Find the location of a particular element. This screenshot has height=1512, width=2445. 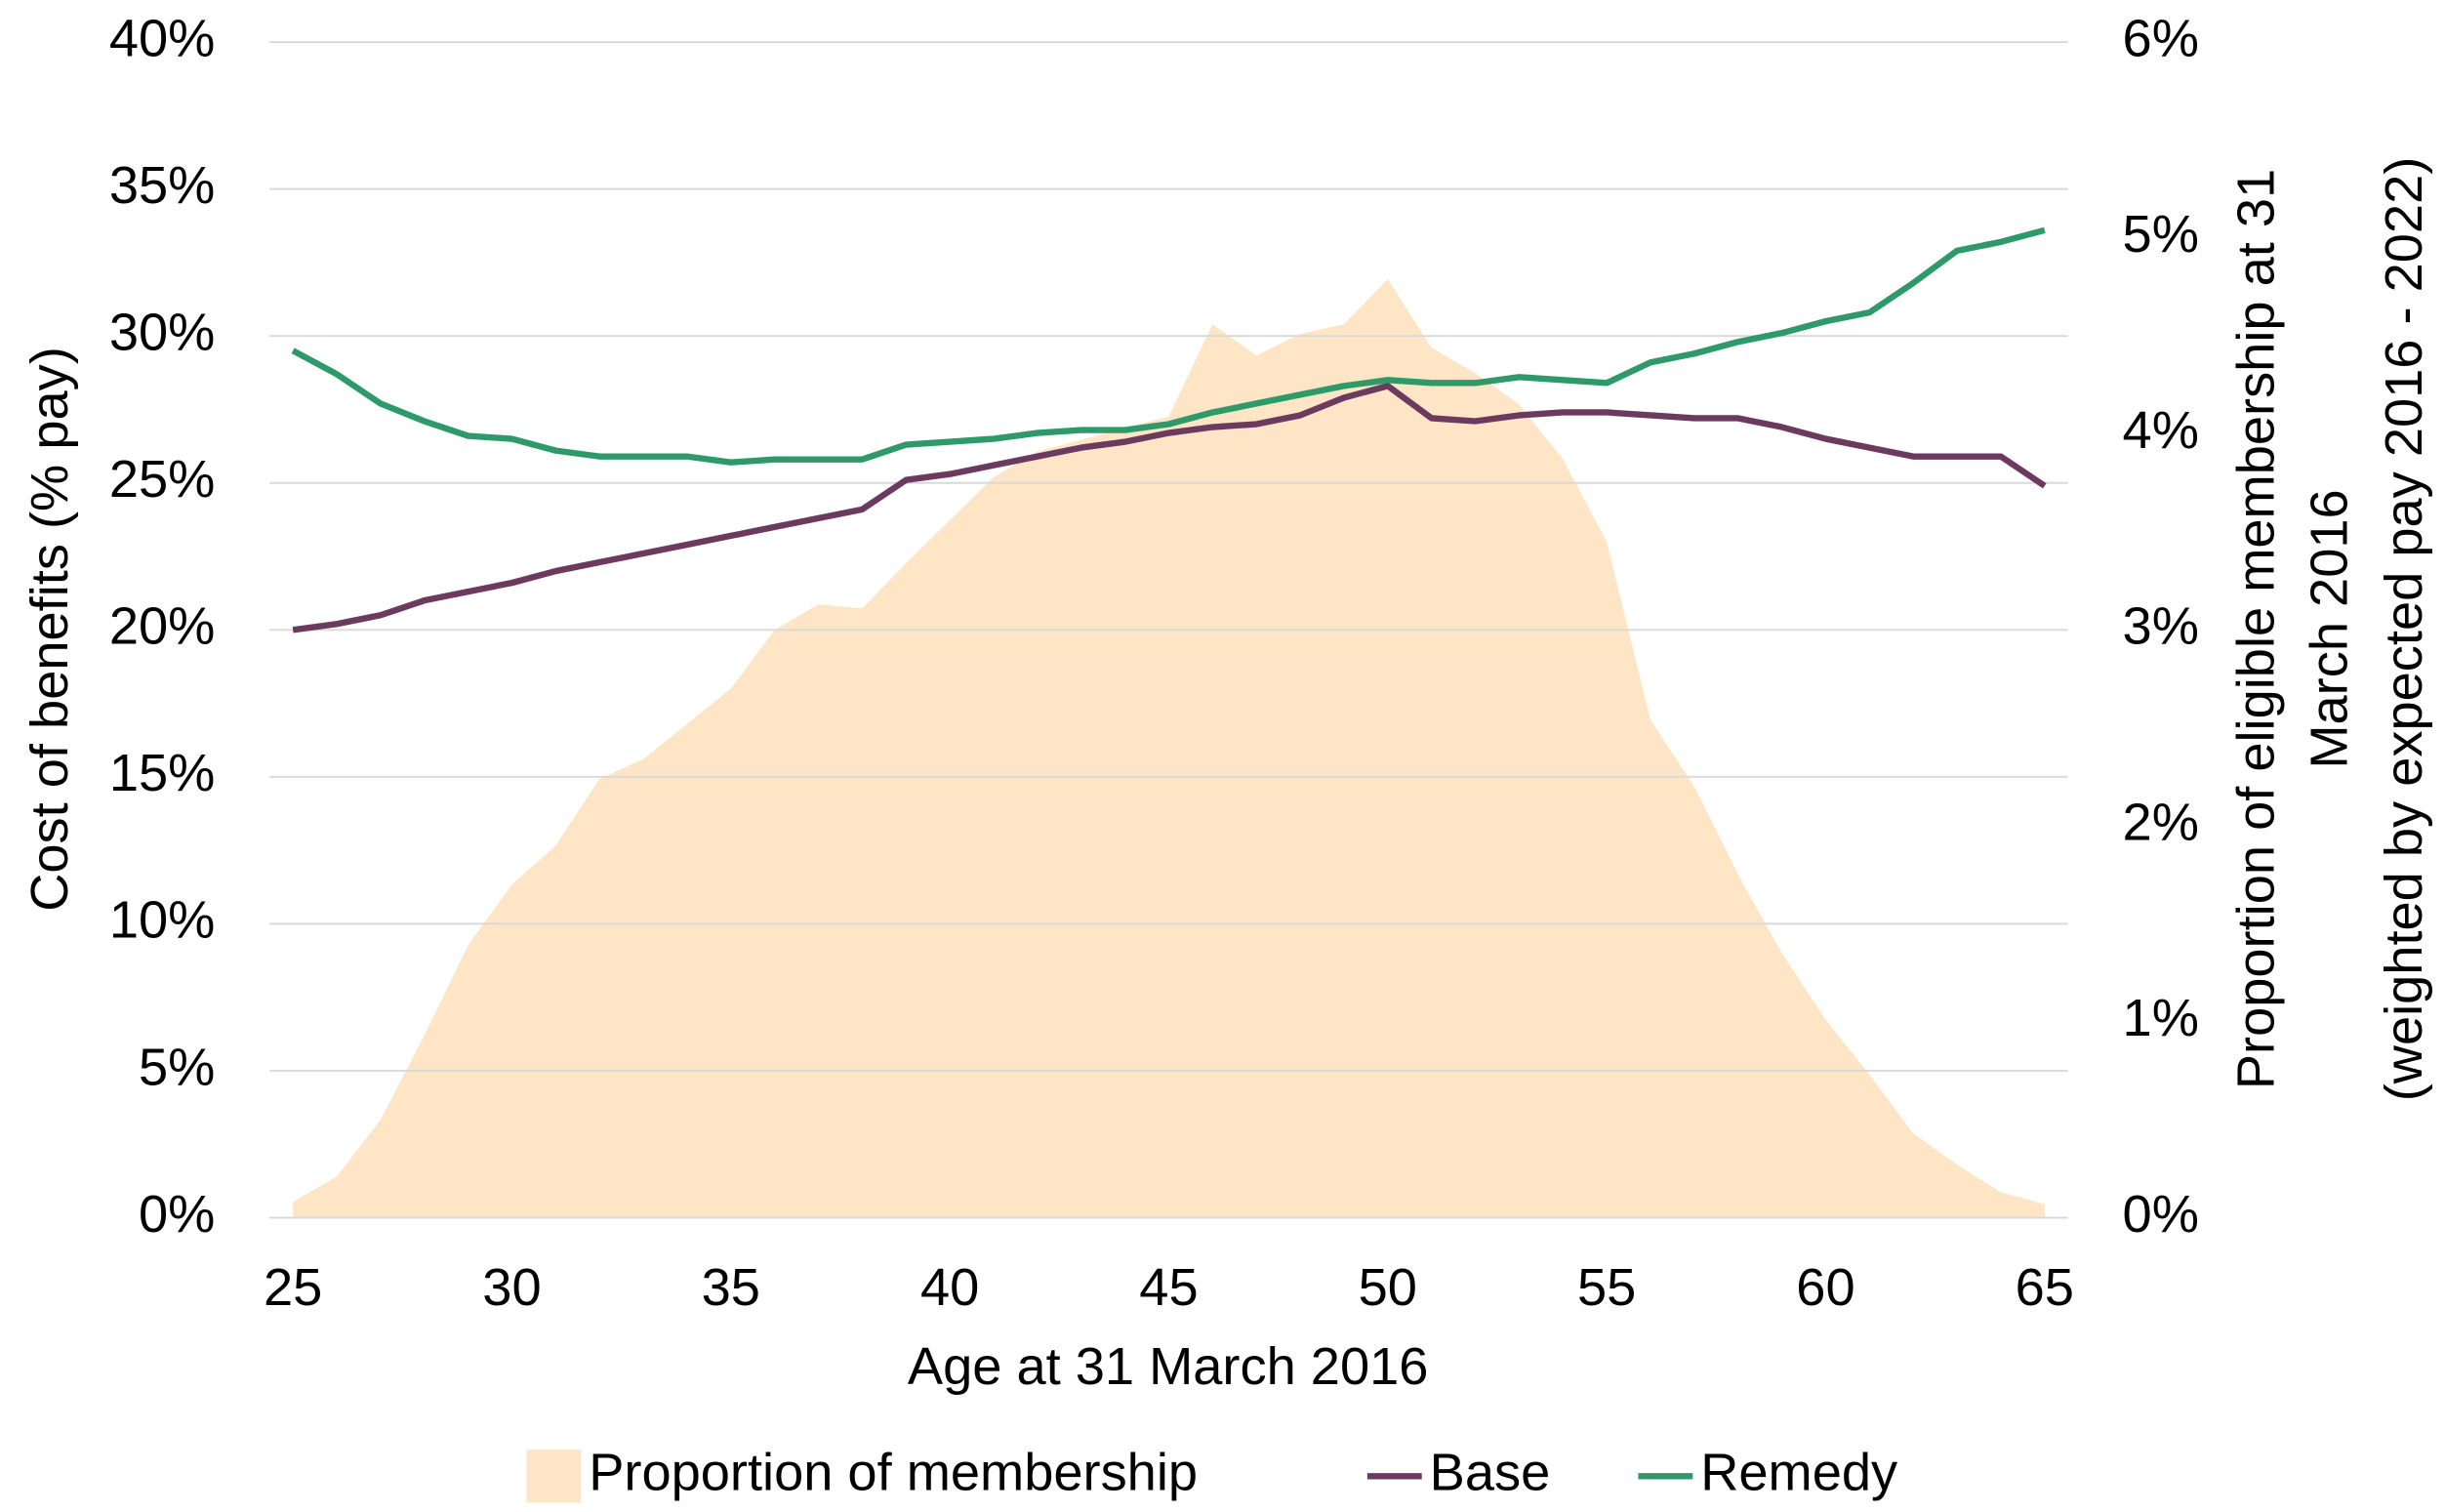

y2-tick-label: 1% is located at coordinates (2161, 1018).